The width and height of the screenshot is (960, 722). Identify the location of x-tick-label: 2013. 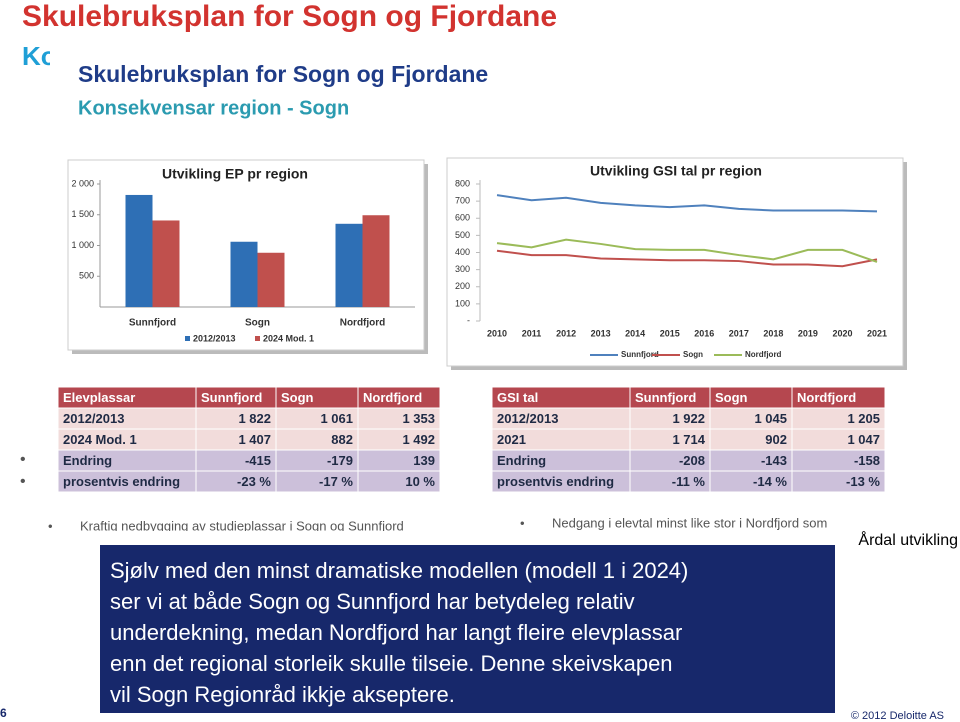
(601, 333).